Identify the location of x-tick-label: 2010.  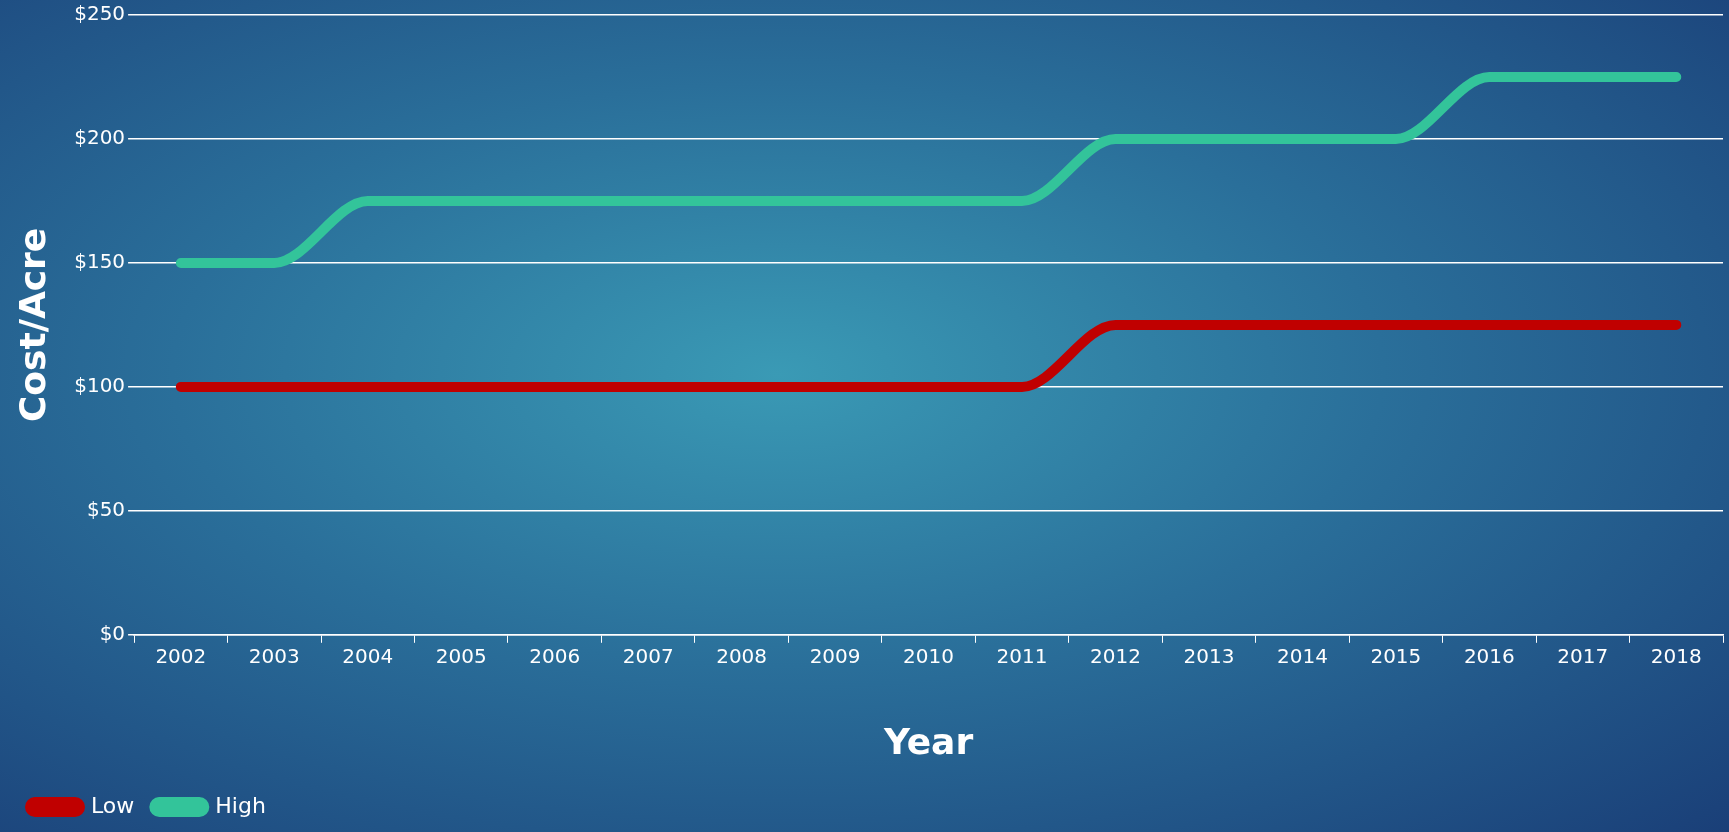
(928, 656).